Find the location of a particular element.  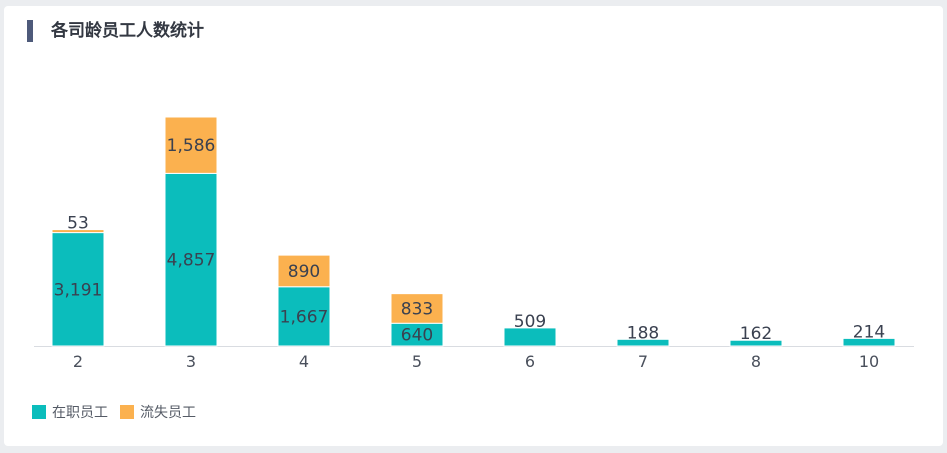

x-tick-label-4: 4 is located at coordinates (304, 361).